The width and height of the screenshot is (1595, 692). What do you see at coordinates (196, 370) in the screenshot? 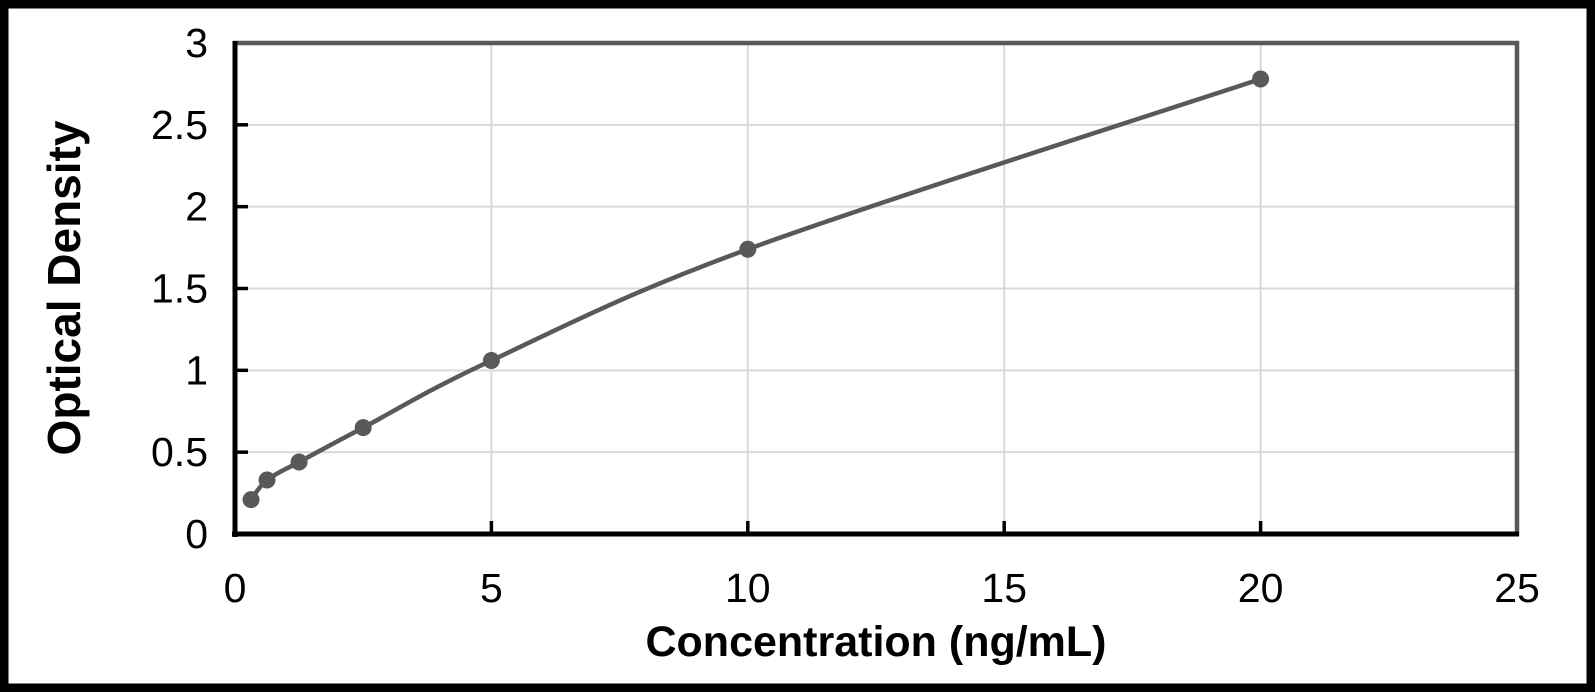
I see `y-tick-label: 1` at bounding box center [196, 370].